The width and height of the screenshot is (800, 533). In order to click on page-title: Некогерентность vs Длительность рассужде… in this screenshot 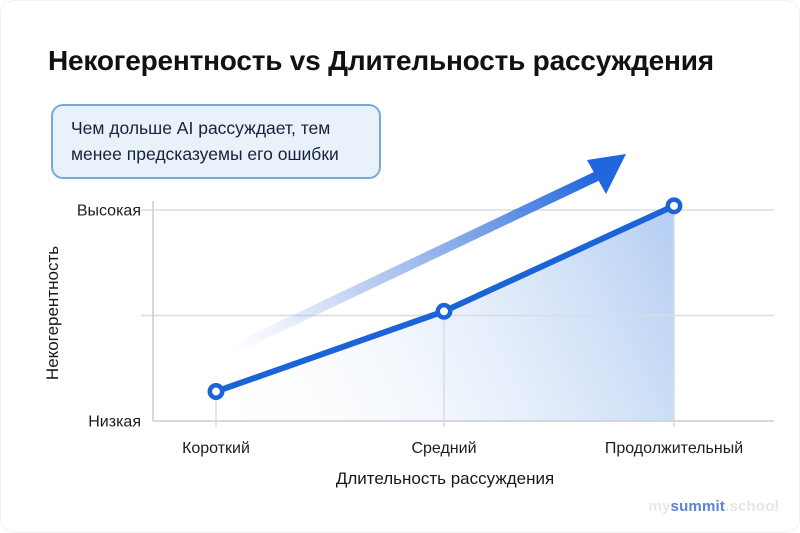, I will do `click(381, 60)`.